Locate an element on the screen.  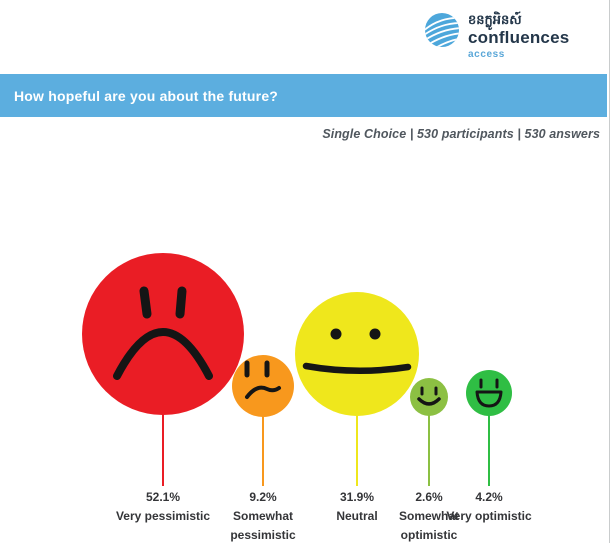
percent-value: 9.2% is located at coordinates (263, 497).